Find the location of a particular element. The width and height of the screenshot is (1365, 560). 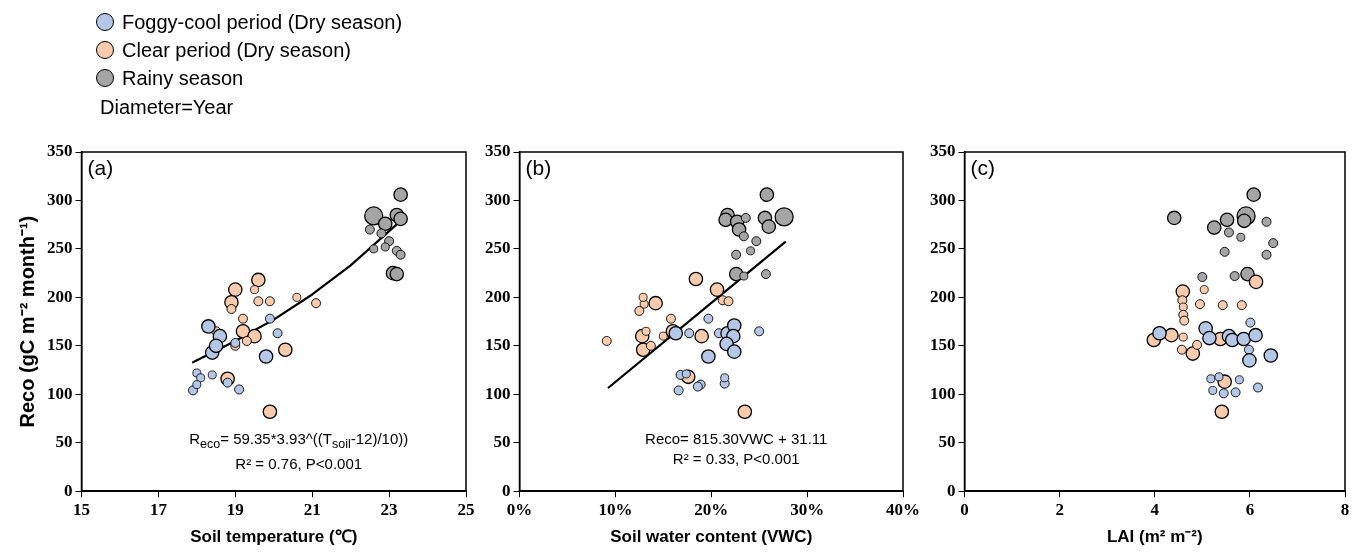

annotation: (a) is located at coordinates (100, 168).